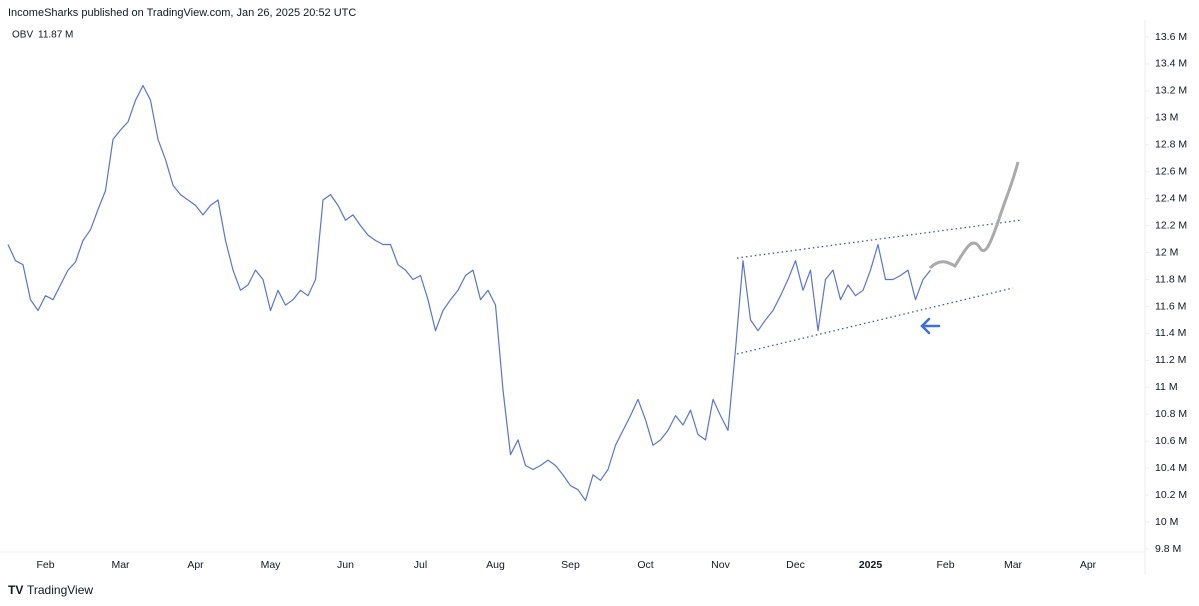 This screenshot has width=1199, height=606. Describe the element at coordinates (1171, 37) in the screenshot. I see `y-tick-label: 13.6 M` at that location.